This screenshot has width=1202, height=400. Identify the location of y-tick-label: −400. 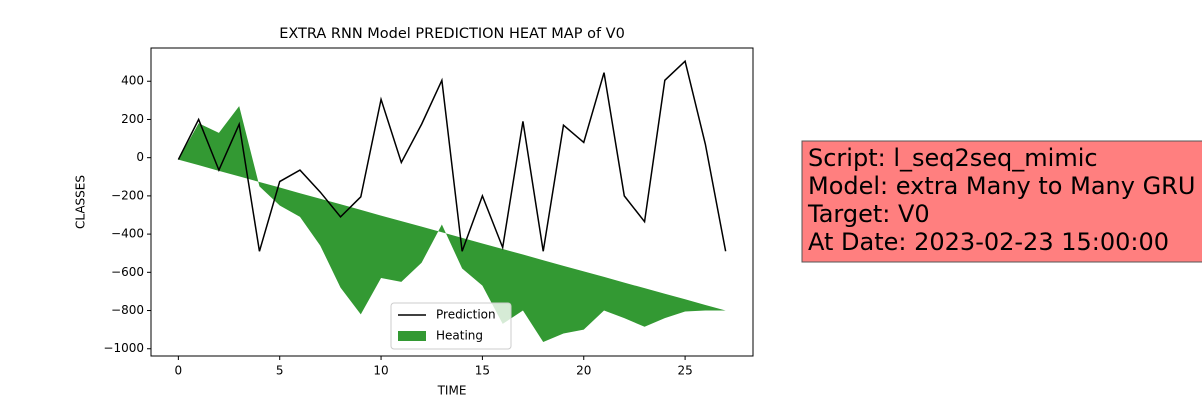
(127, 234).